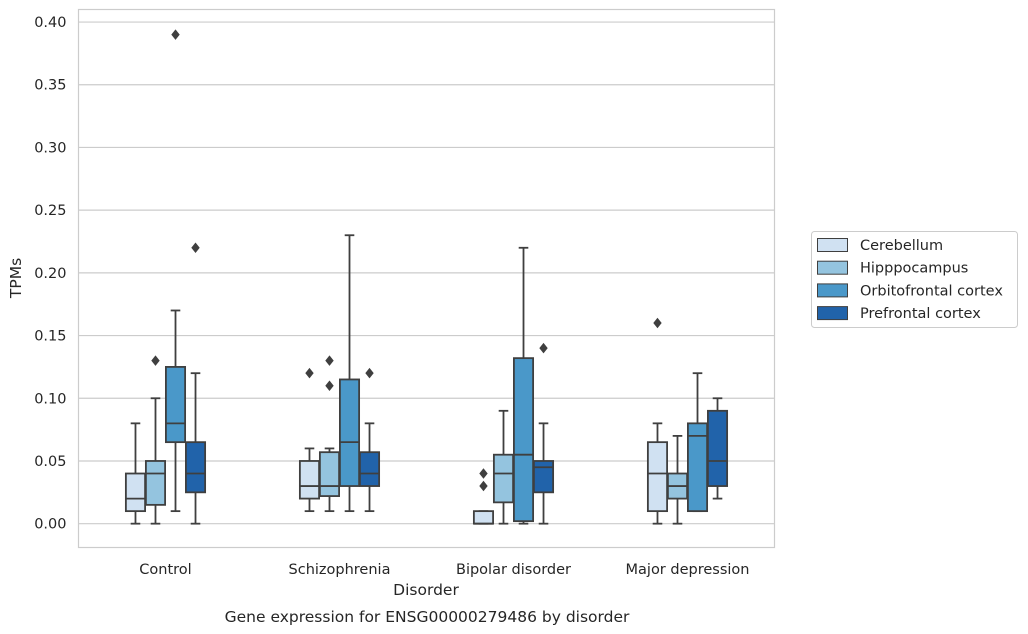  I want to click on legend-label: Cerebellum, so click(901, 246).